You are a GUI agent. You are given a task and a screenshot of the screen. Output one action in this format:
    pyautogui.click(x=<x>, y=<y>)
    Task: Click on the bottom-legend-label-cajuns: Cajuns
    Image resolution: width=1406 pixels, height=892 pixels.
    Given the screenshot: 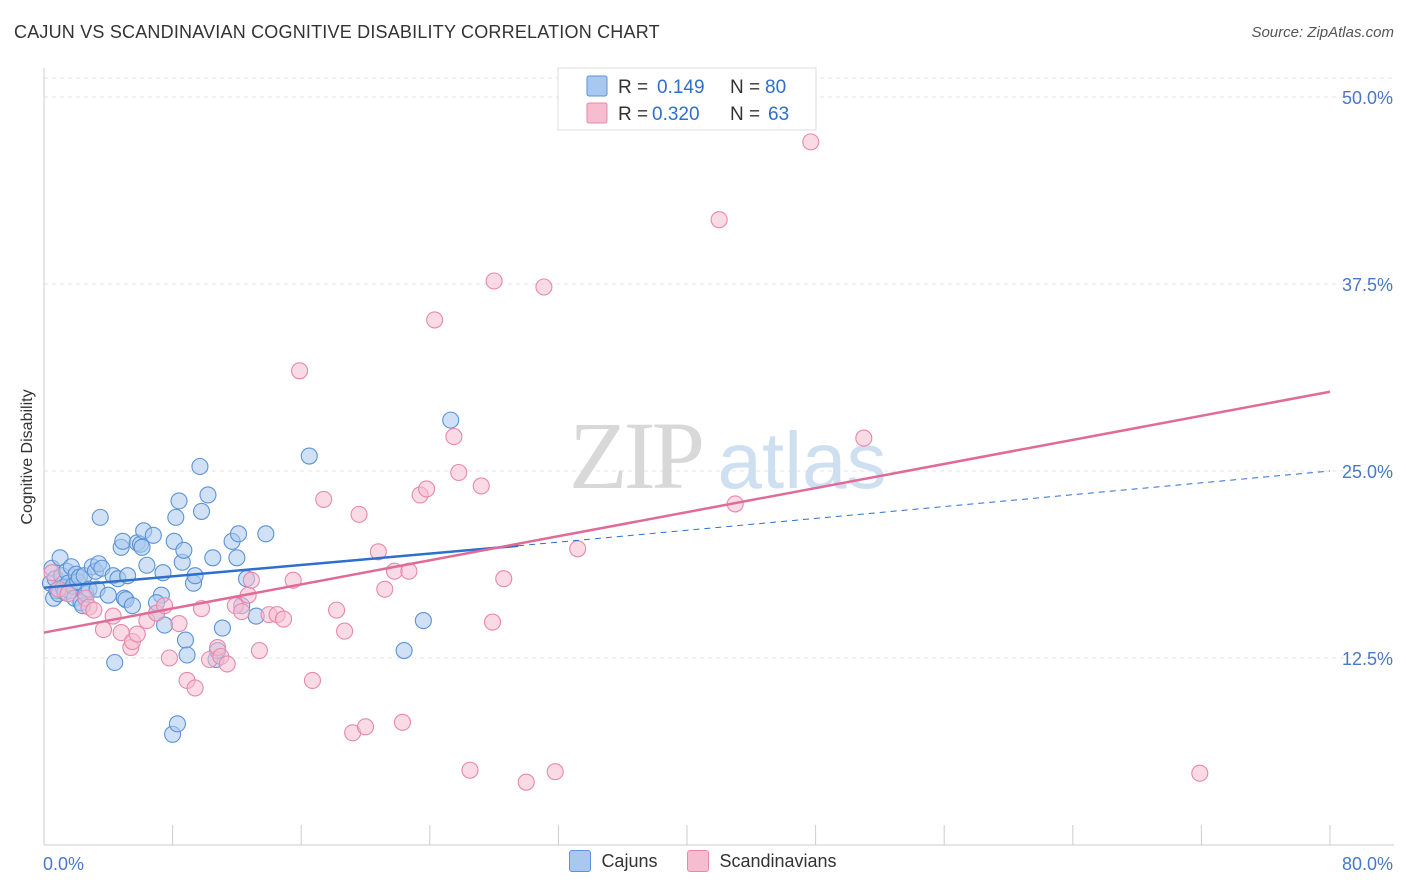 What is the action you would take?
    pyautogui.click(x=629, y=860)
    